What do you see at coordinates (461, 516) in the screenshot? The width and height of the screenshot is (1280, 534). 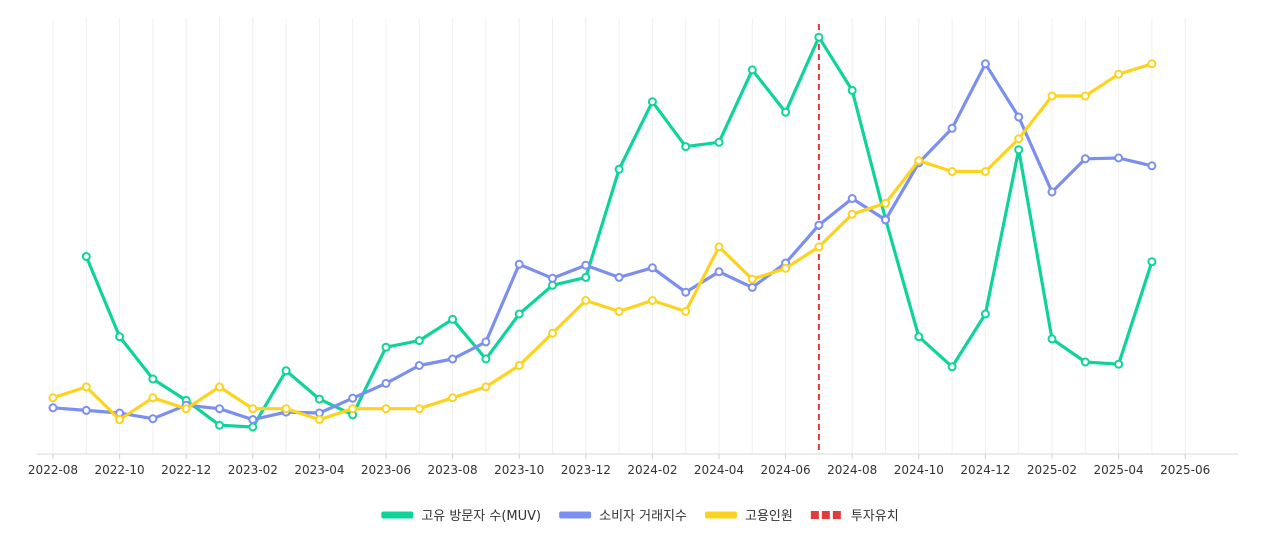 I see `legend-item-series-muv: 고유 방문자 수(MUV)` at bounding box center [461, 516].